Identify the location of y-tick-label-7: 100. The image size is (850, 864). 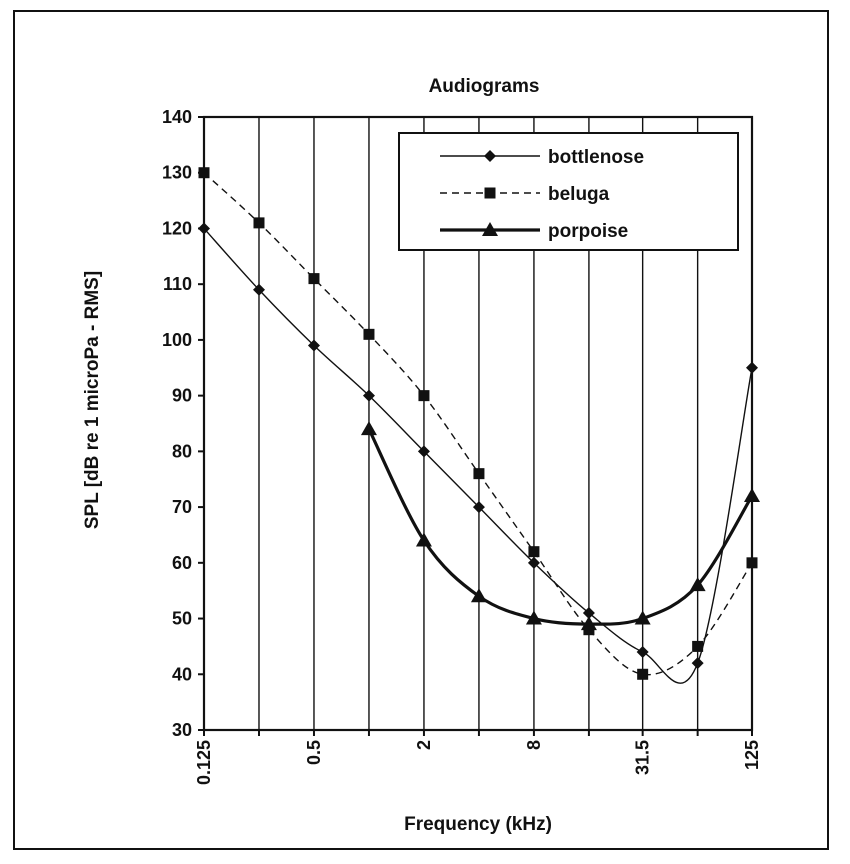
(177, 340).